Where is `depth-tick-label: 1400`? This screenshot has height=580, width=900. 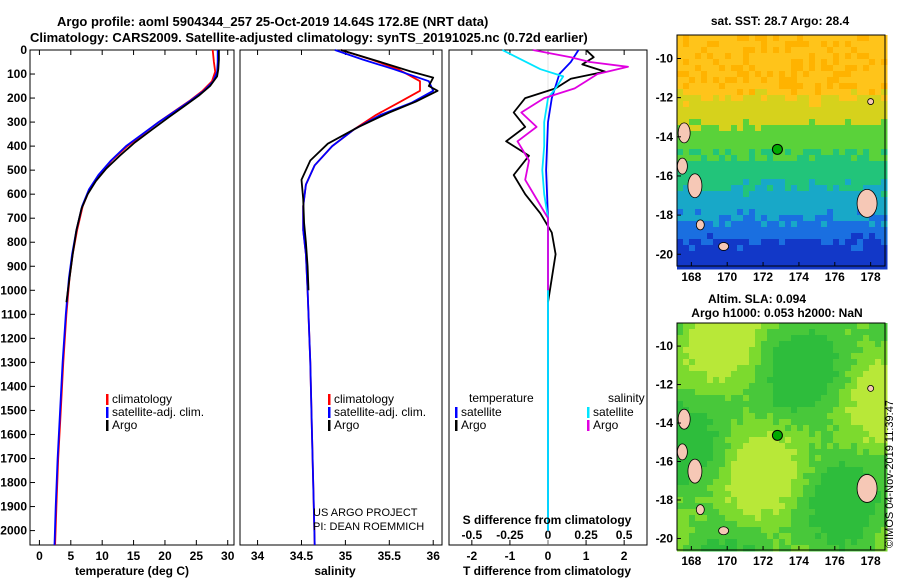 depth-tick-label: 1400 is located at coordinates (13, 386).